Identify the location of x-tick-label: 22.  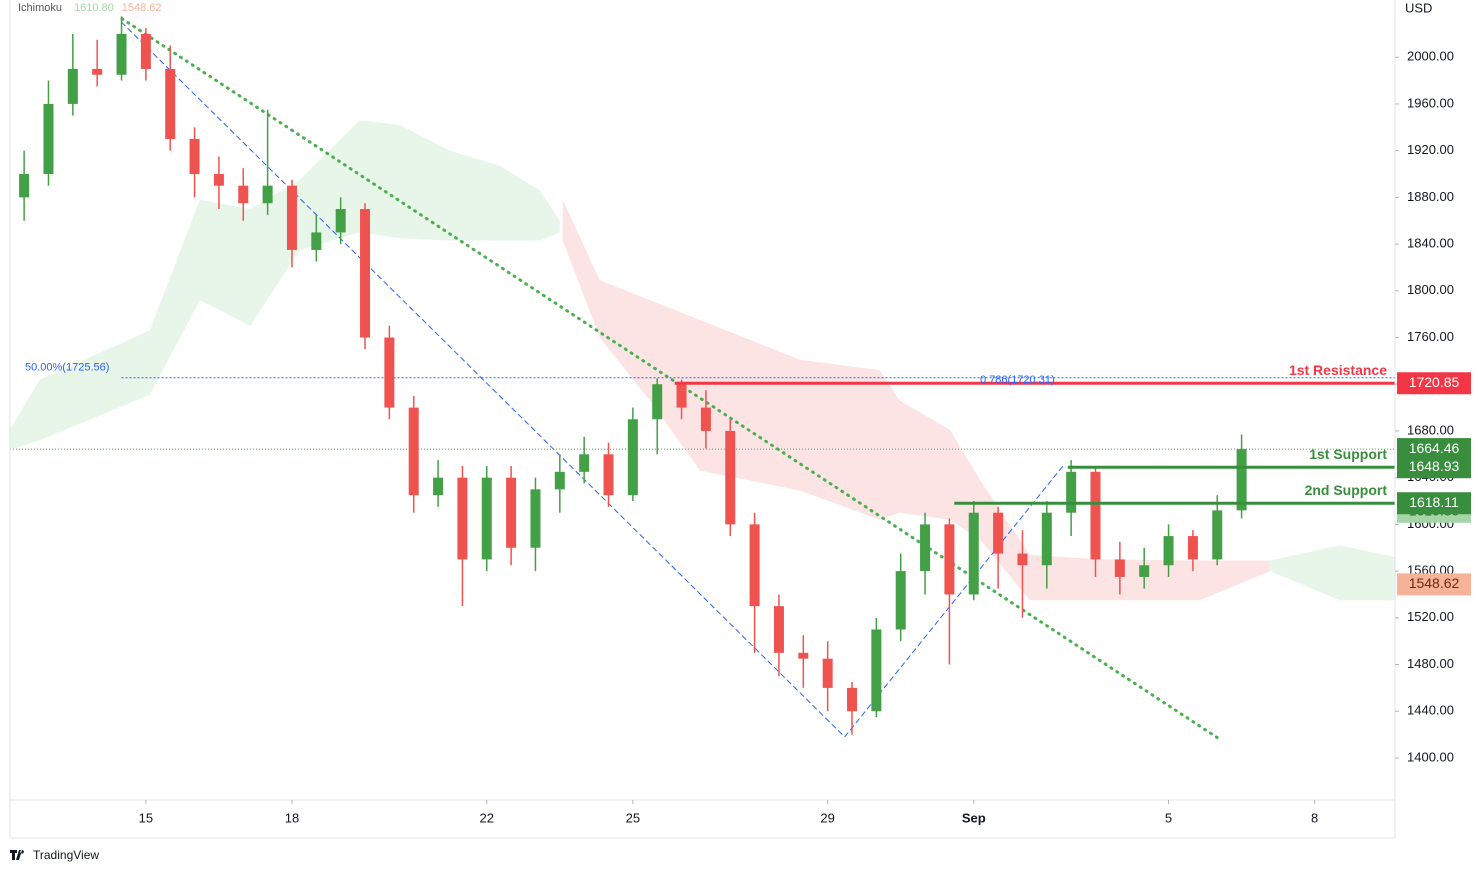
(487, 817).